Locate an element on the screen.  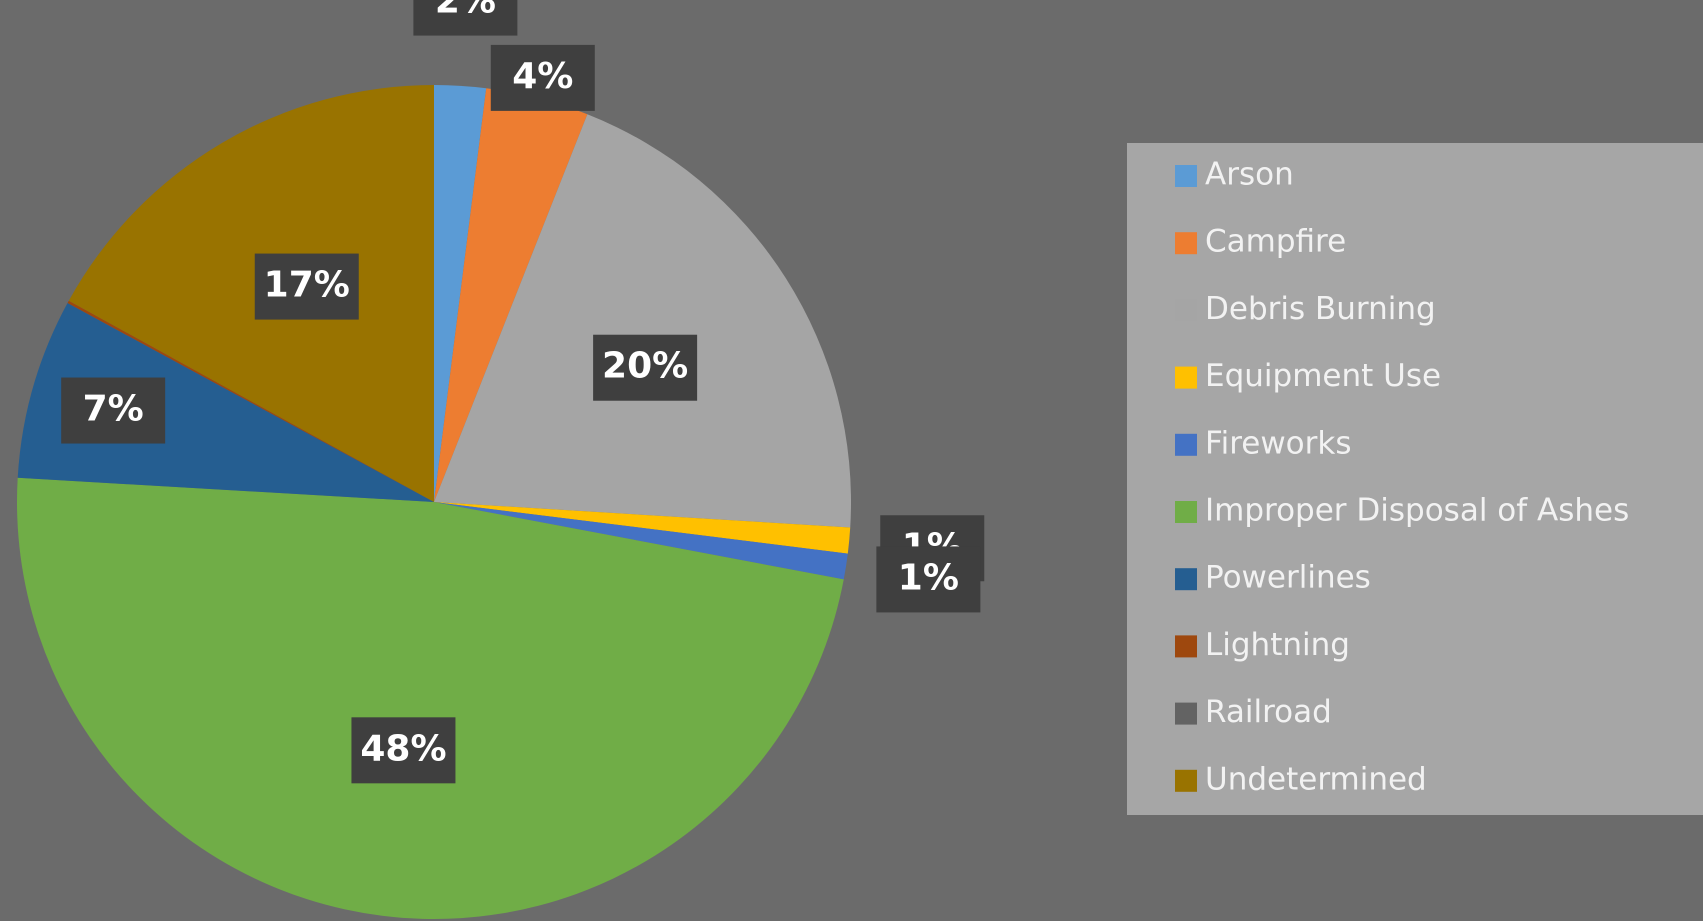
data-label: 2% is located at coordinates (465, 11).